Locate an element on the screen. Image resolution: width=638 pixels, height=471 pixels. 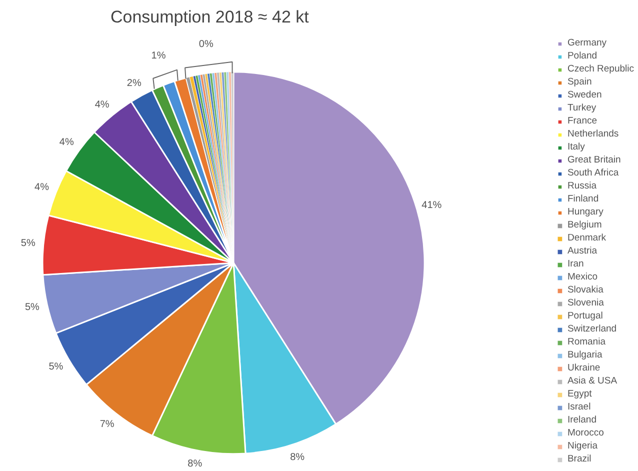
legend-label: Finland is located at coordinates (583, 199).